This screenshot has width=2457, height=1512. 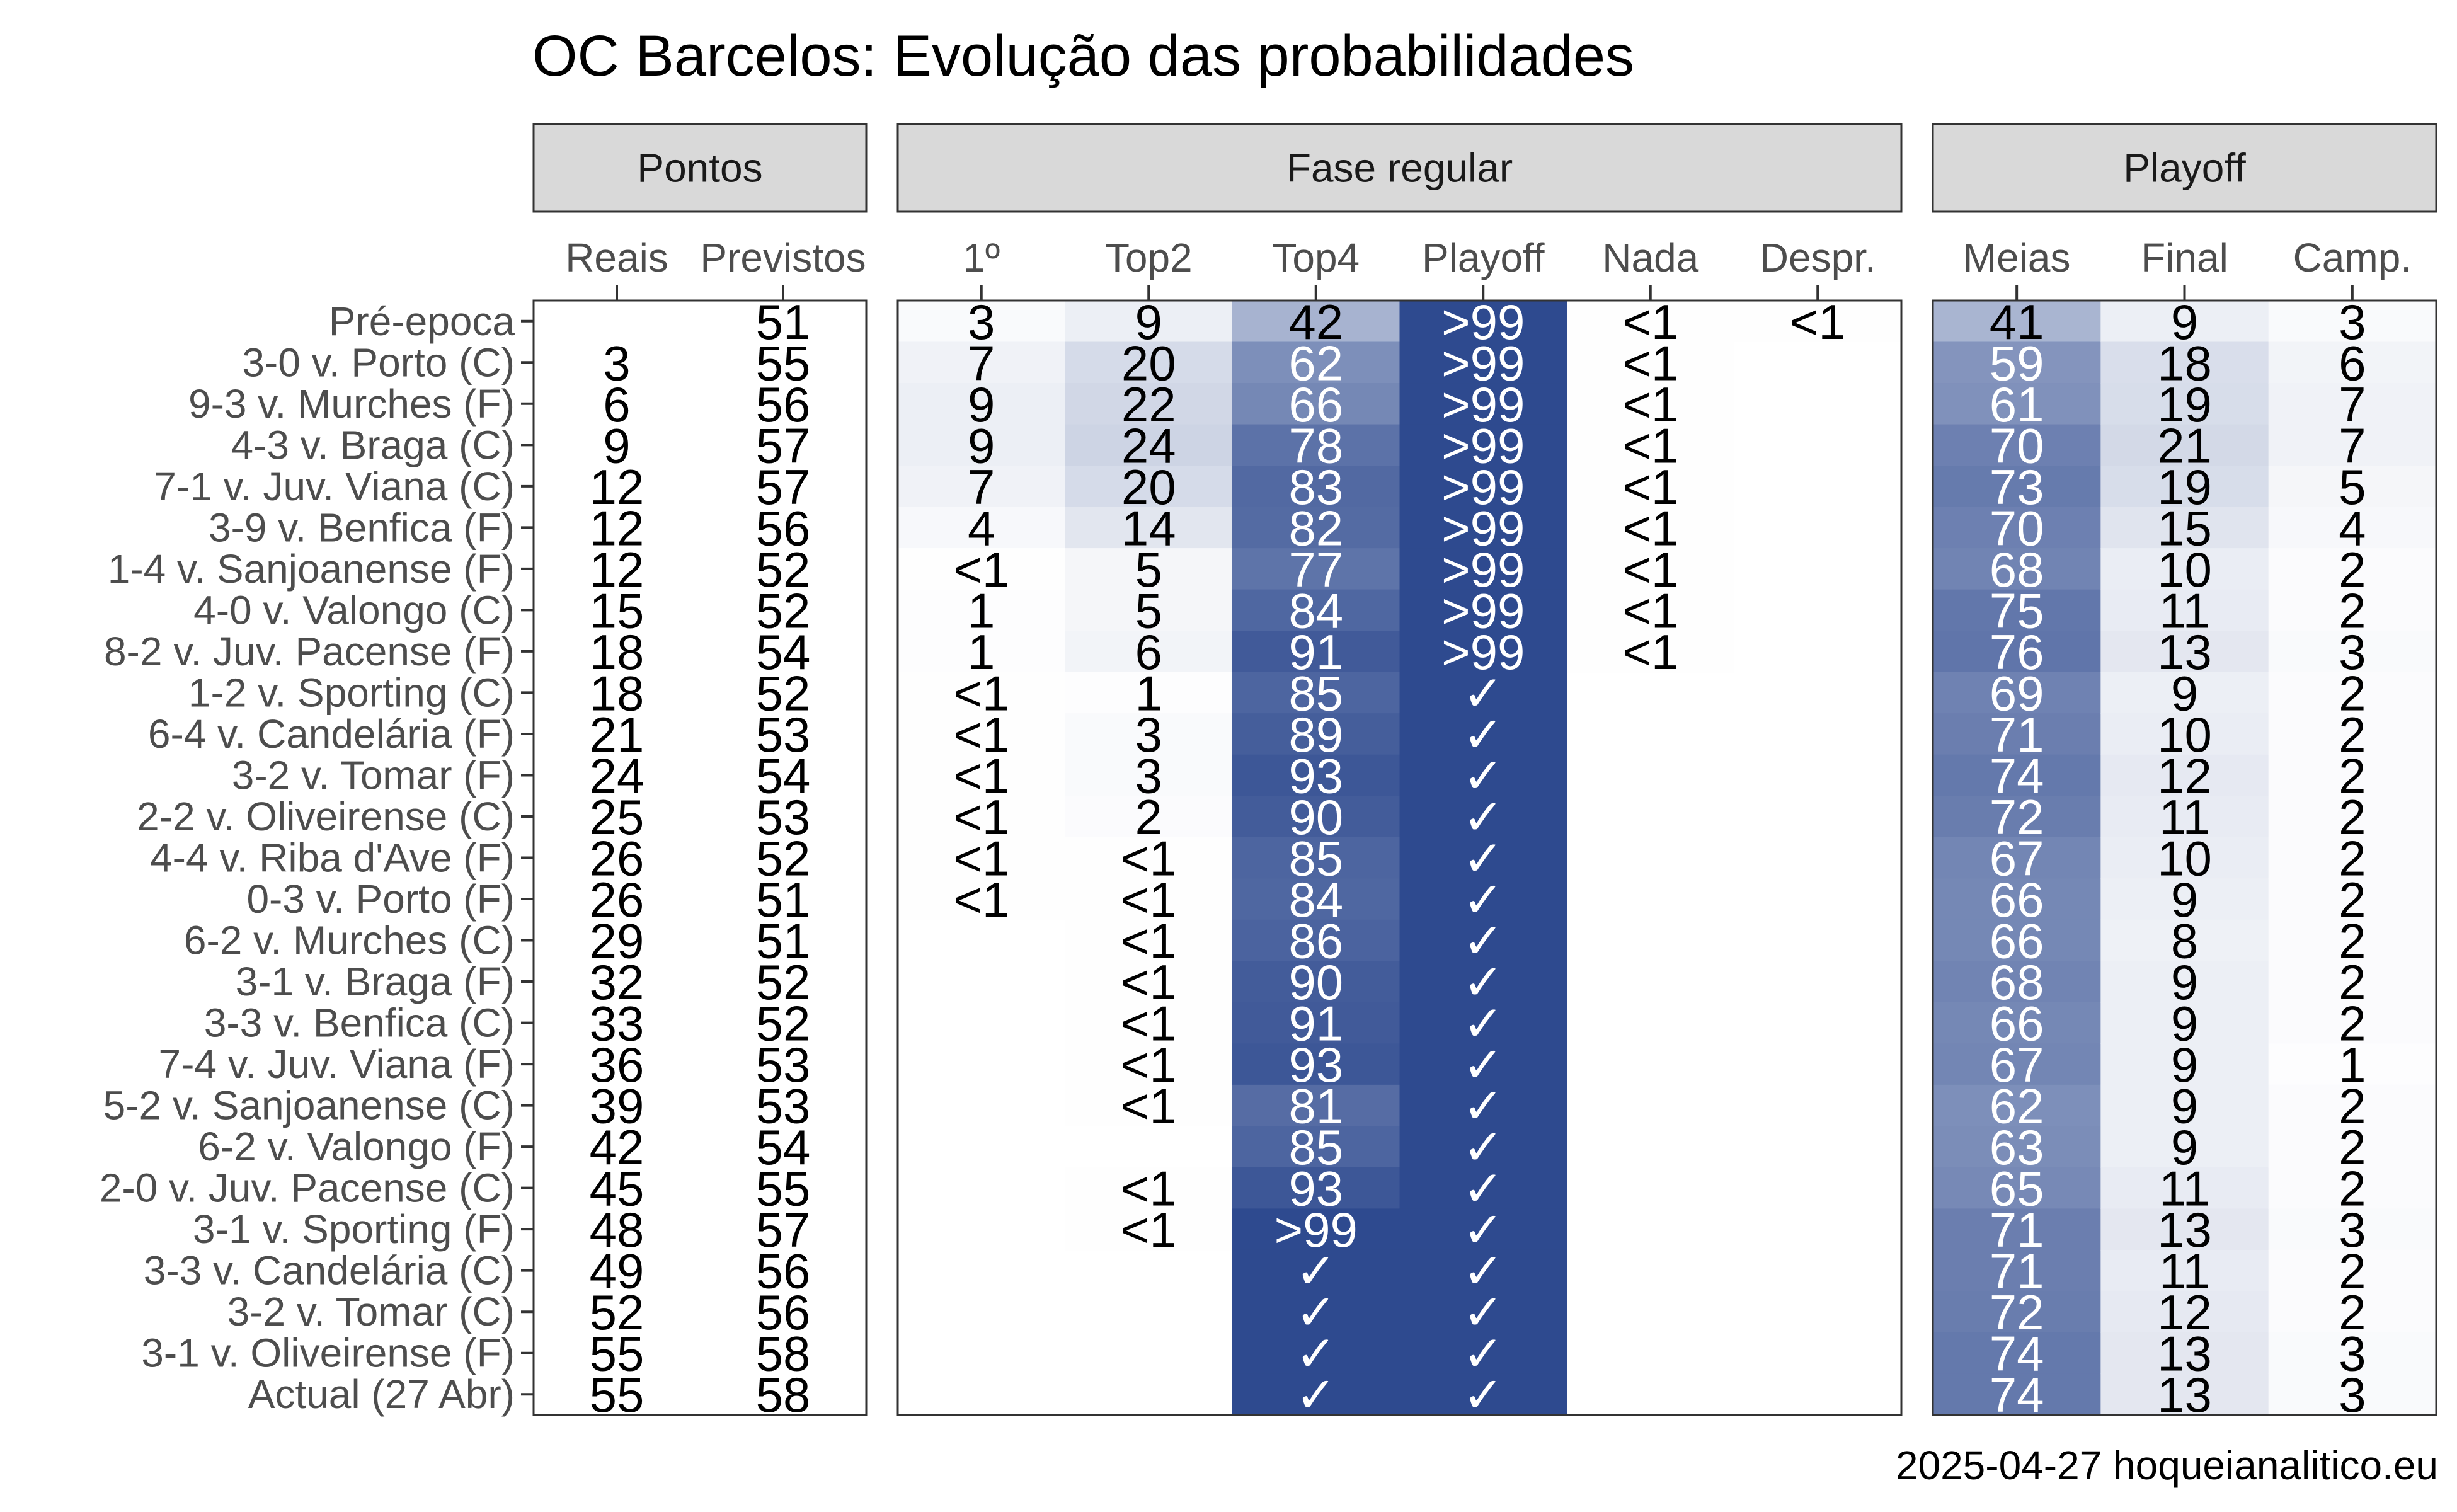 What do you see at coordinates (2184, 363) in the screenshot?
I see `cell-label: 18` at bounding box center [2184, 363].